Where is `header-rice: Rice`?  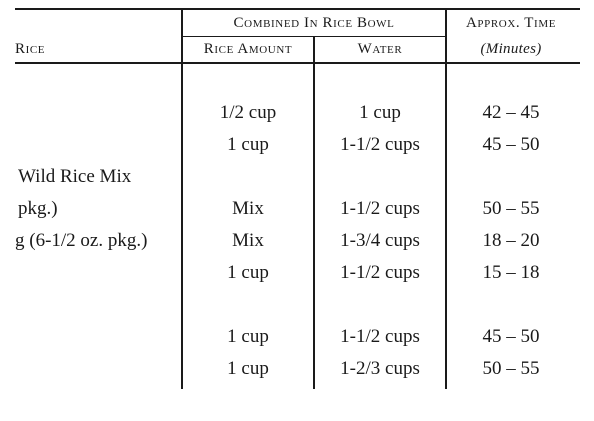 header-rice: Rice is located at coordinates (30, 49).